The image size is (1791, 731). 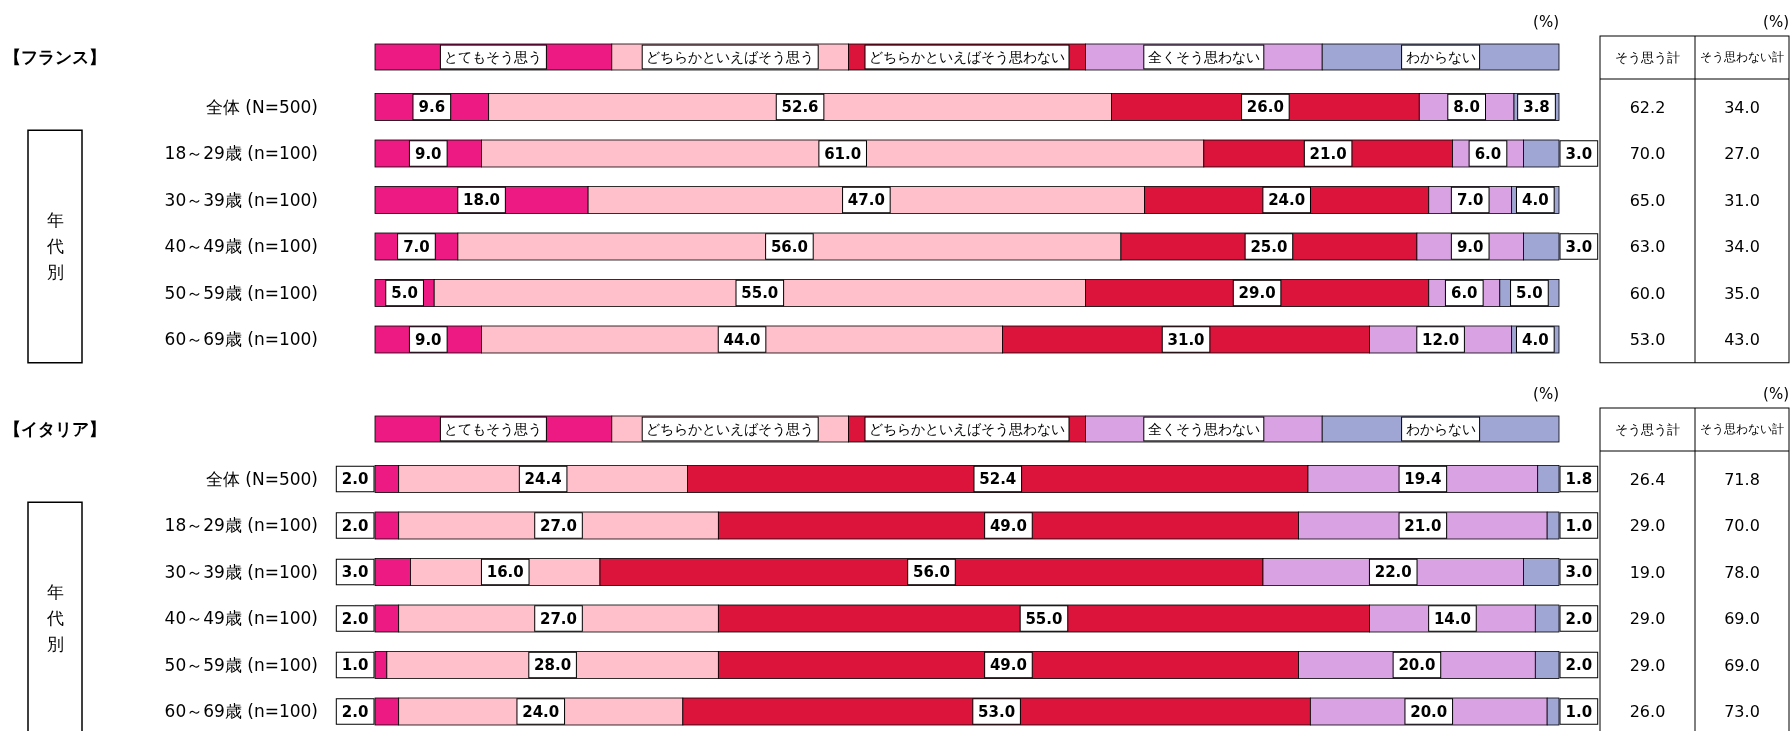 What do you see at coordinates (1647, 200) in the screenshot?
I see `text: 65.0` at bounding box center [1647, 200].